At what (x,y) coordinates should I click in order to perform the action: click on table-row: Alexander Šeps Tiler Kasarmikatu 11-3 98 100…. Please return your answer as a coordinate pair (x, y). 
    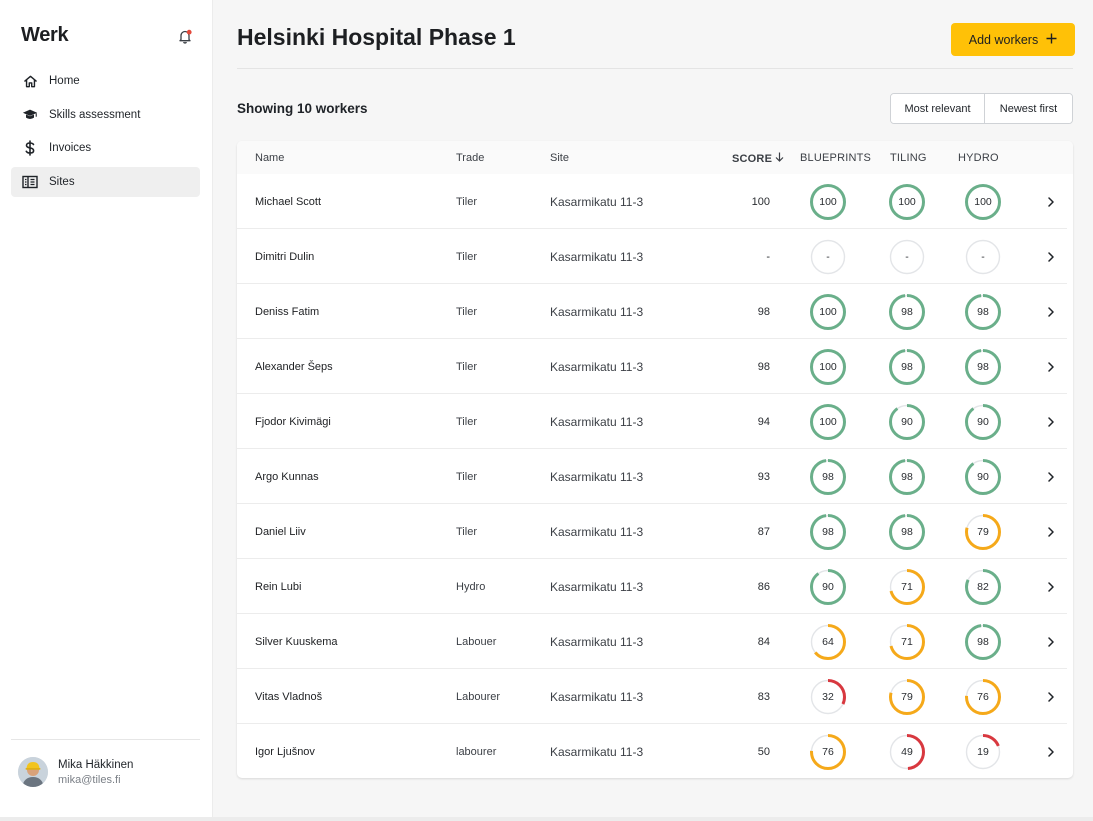
    Looking at the image, I should click on (655, 366).